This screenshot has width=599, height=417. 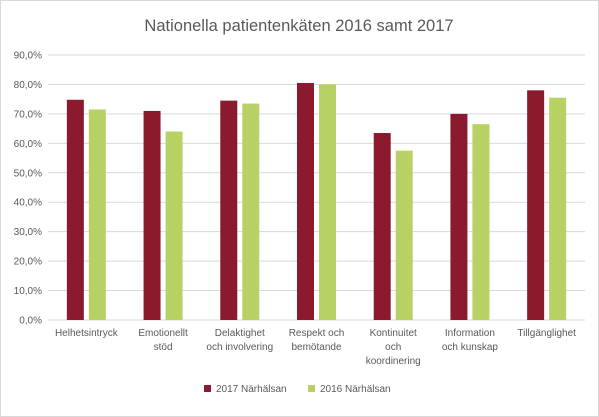 What do you see at coordinates (28, 262) in the screenshot?
I see `y-tick-label: 20,0%` at bounding box center [28, 262].